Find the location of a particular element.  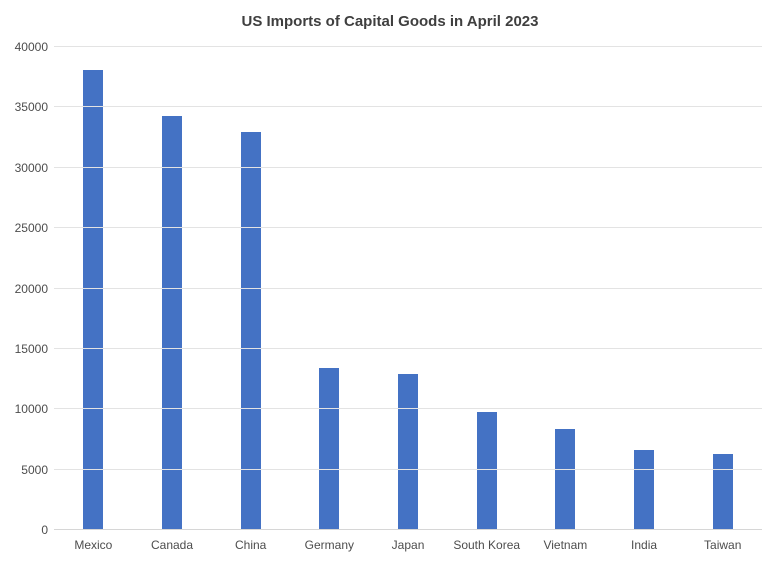

y-tick-label: 5000 is located at coordinates (34, 469).